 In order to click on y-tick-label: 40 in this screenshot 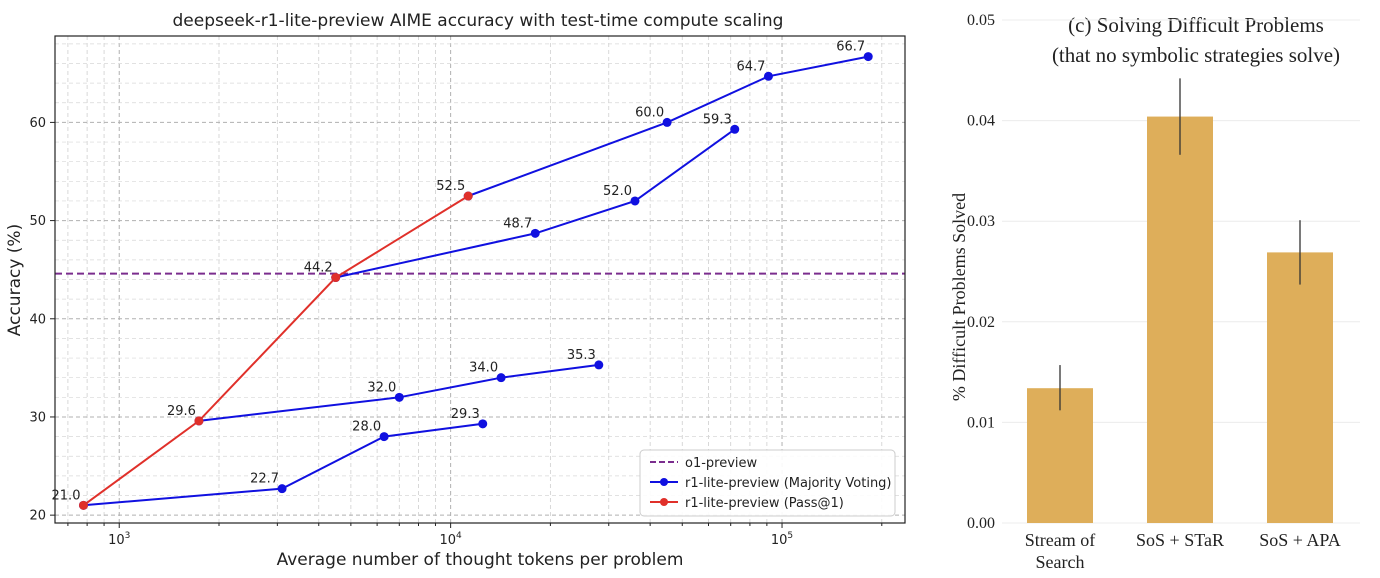, I will do `click(37, 319)`.